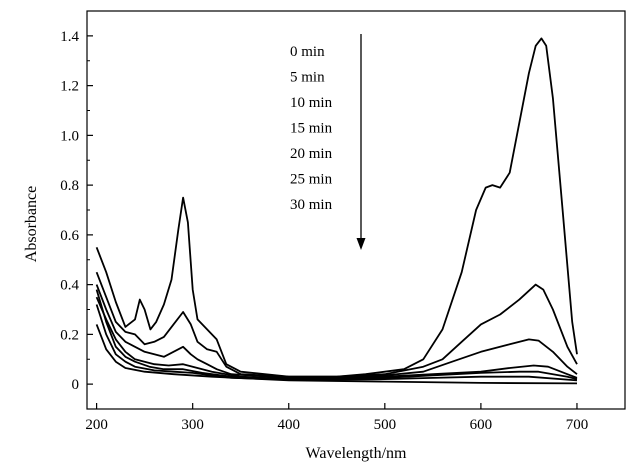 This screenshot has height=467, width=631. What do you see at coordinates (311, 180) in the screenshot?
I see `legend-label: 25 min` at bounding box center [311, 180].